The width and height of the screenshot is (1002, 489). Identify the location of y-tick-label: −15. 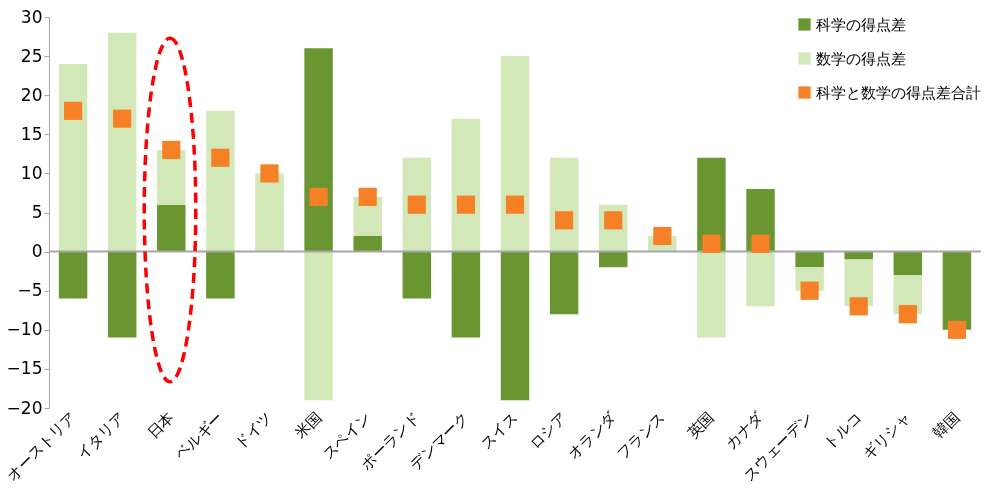
(24, 368).